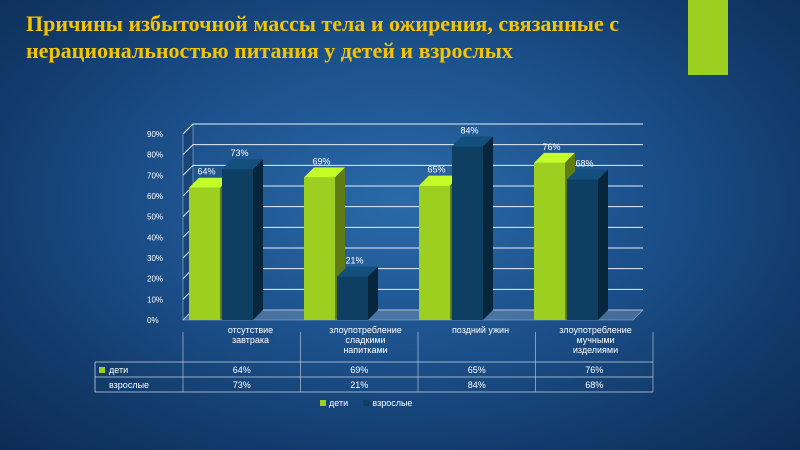 The image size is (800, 450). What do you see at coordinates (242, 370) in the screenshot?
I see `table-cell: 64%` at bounding box center [242, 370].